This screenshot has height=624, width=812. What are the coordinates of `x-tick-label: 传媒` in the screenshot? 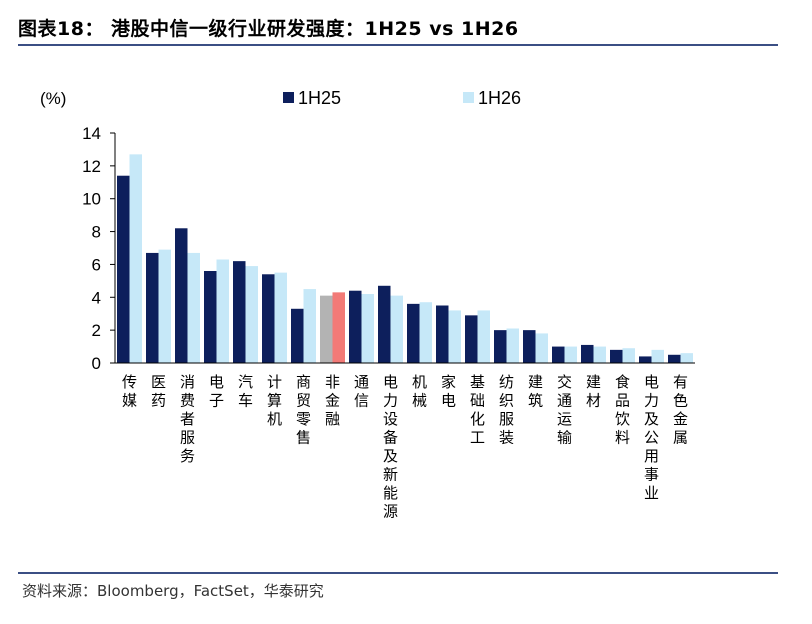 It's located at (129, 391).